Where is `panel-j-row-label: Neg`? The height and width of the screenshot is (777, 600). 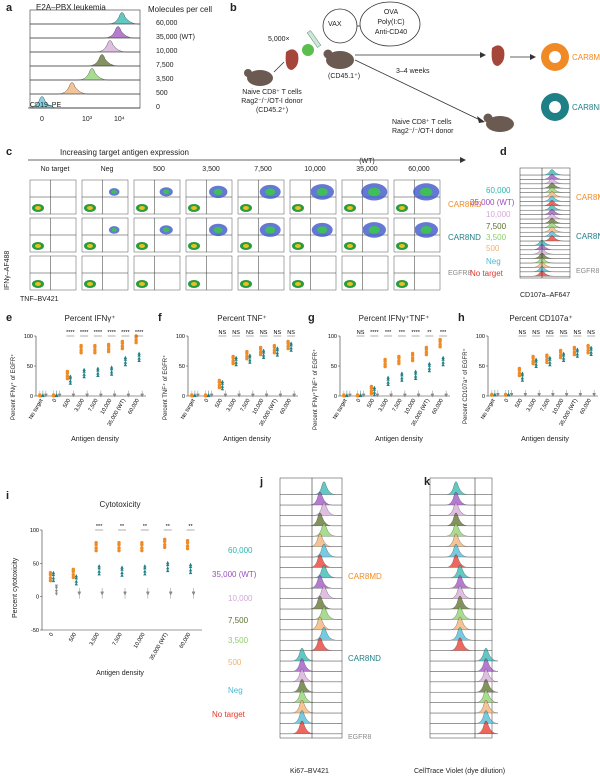 panel-j-row-label: Neg is located at coordinates (235, 690).